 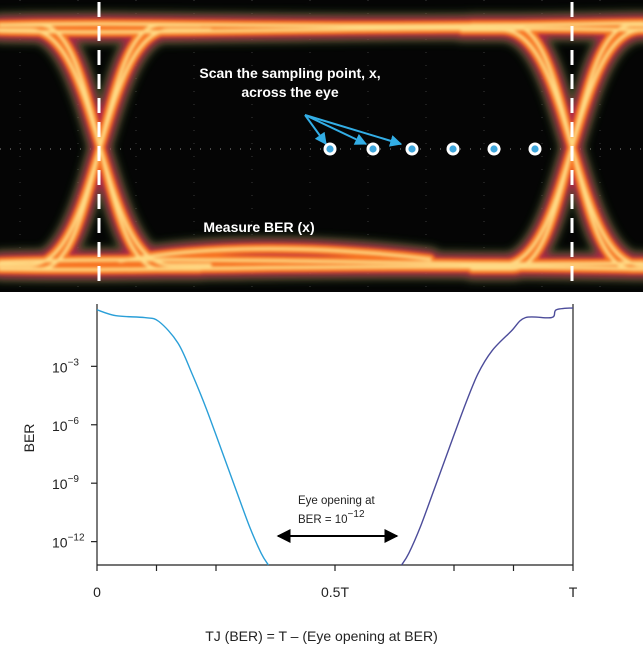 I want to click on scan-label-line1: Scan the sampling point, x,, so click(x=289, y=73).